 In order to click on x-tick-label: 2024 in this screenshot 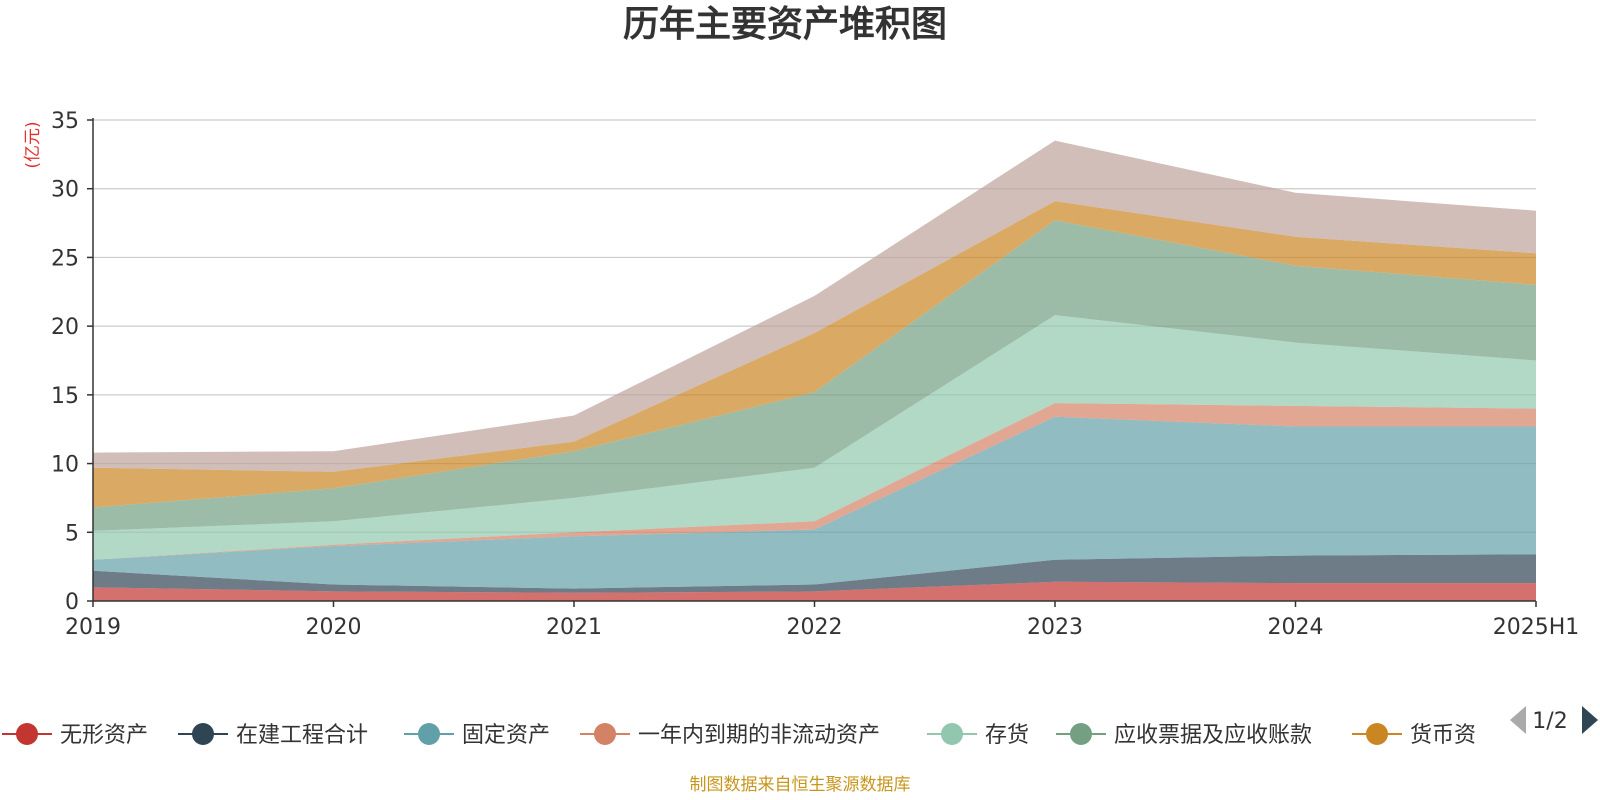, I will do `click(1296, 627)`.